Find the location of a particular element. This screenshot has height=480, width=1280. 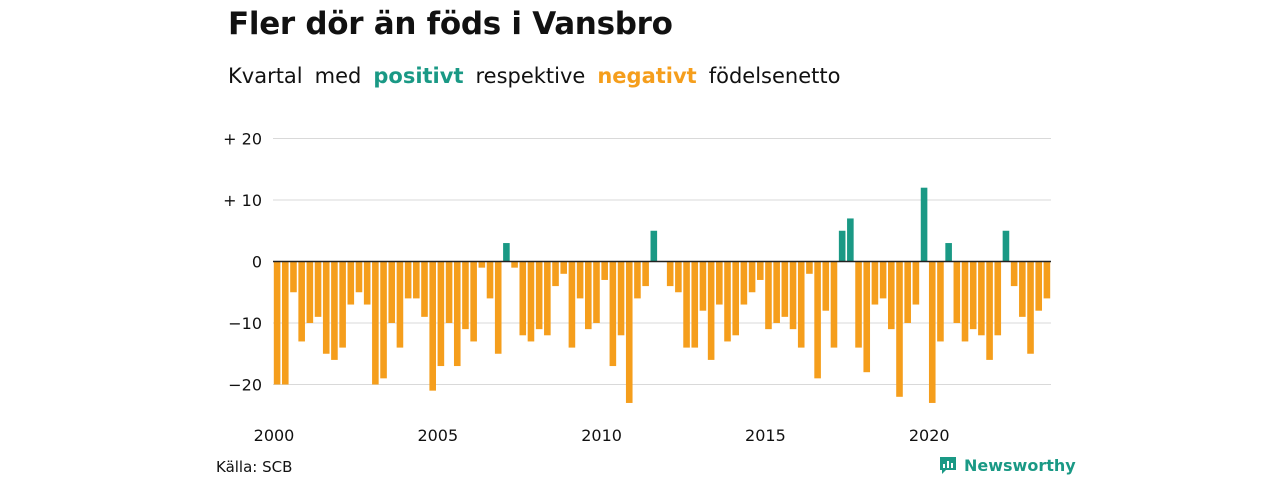

x-tick-label: 2015 is located at coordinates (765, 435).